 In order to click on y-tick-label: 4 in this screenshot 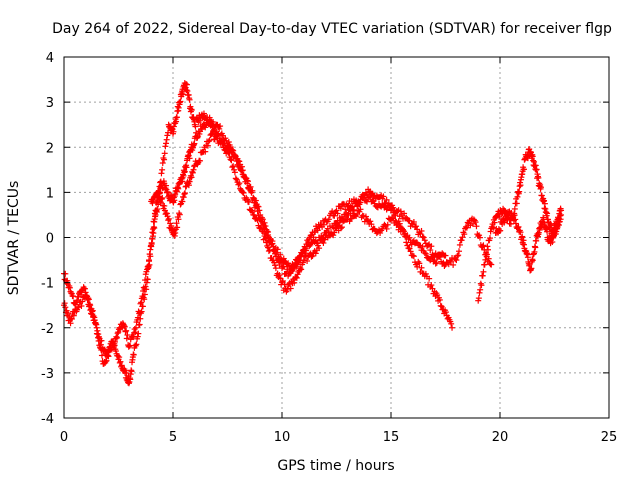, I will do `click(50, 58)`.